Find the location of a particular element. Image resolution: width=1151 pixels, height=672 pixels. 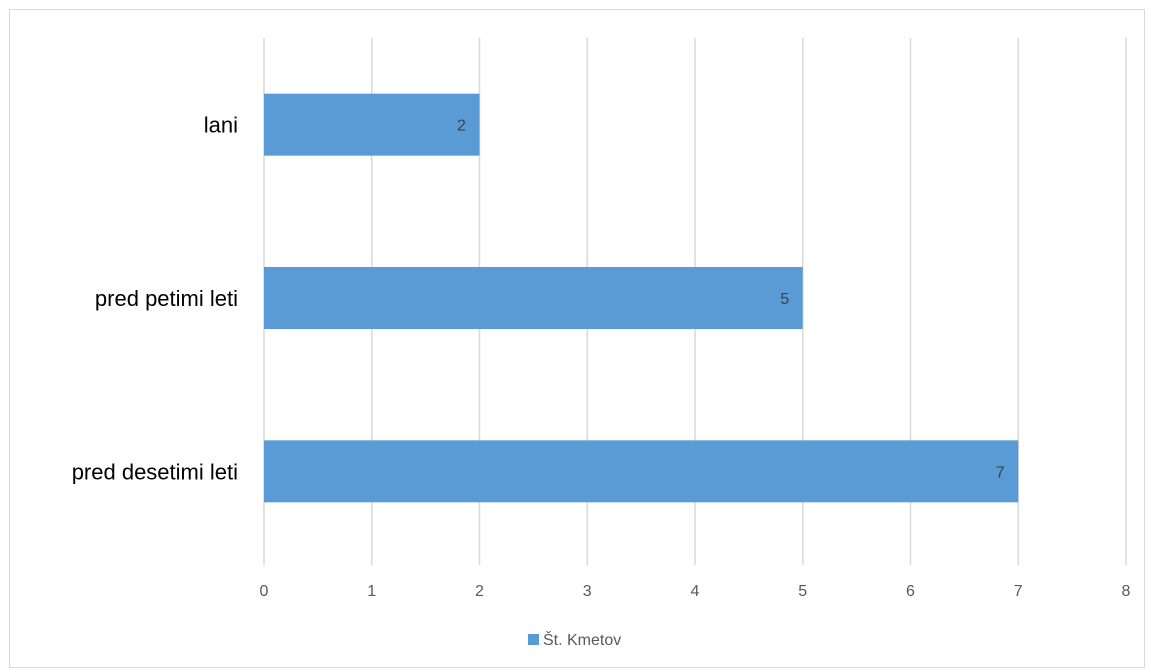

data-label: 5 is located at coordinates (784, 299).